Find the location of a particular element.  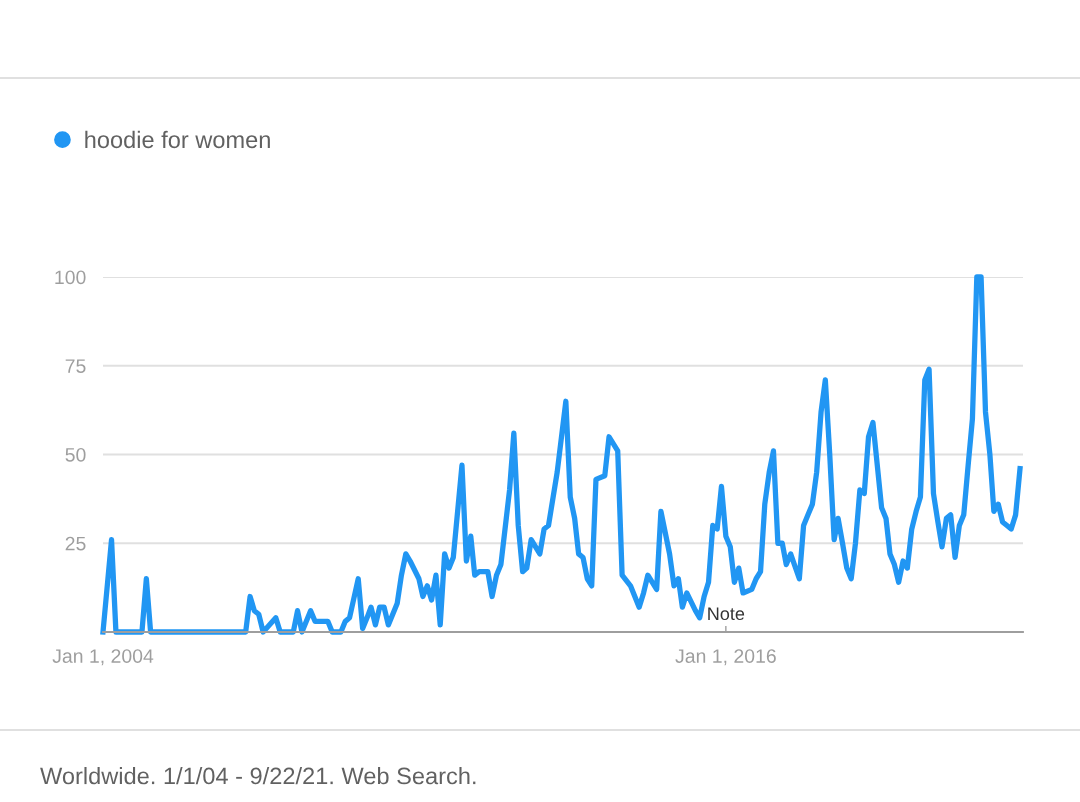

y-tick-label: 50 is located at coordinates (75, 454).